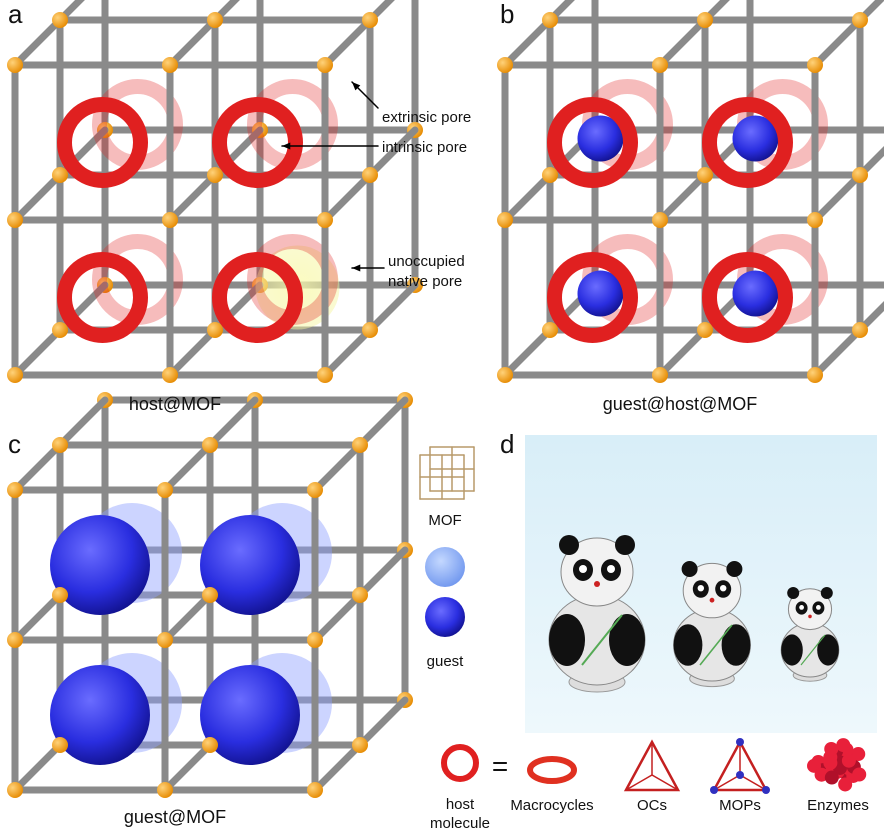 Image resolution: width=884 pixels, height=840 pixels. What do you see at coordinates (680, 404) in the screenshot?
I see `caption: guest@host@MOF` at bounding box center [680, 404].